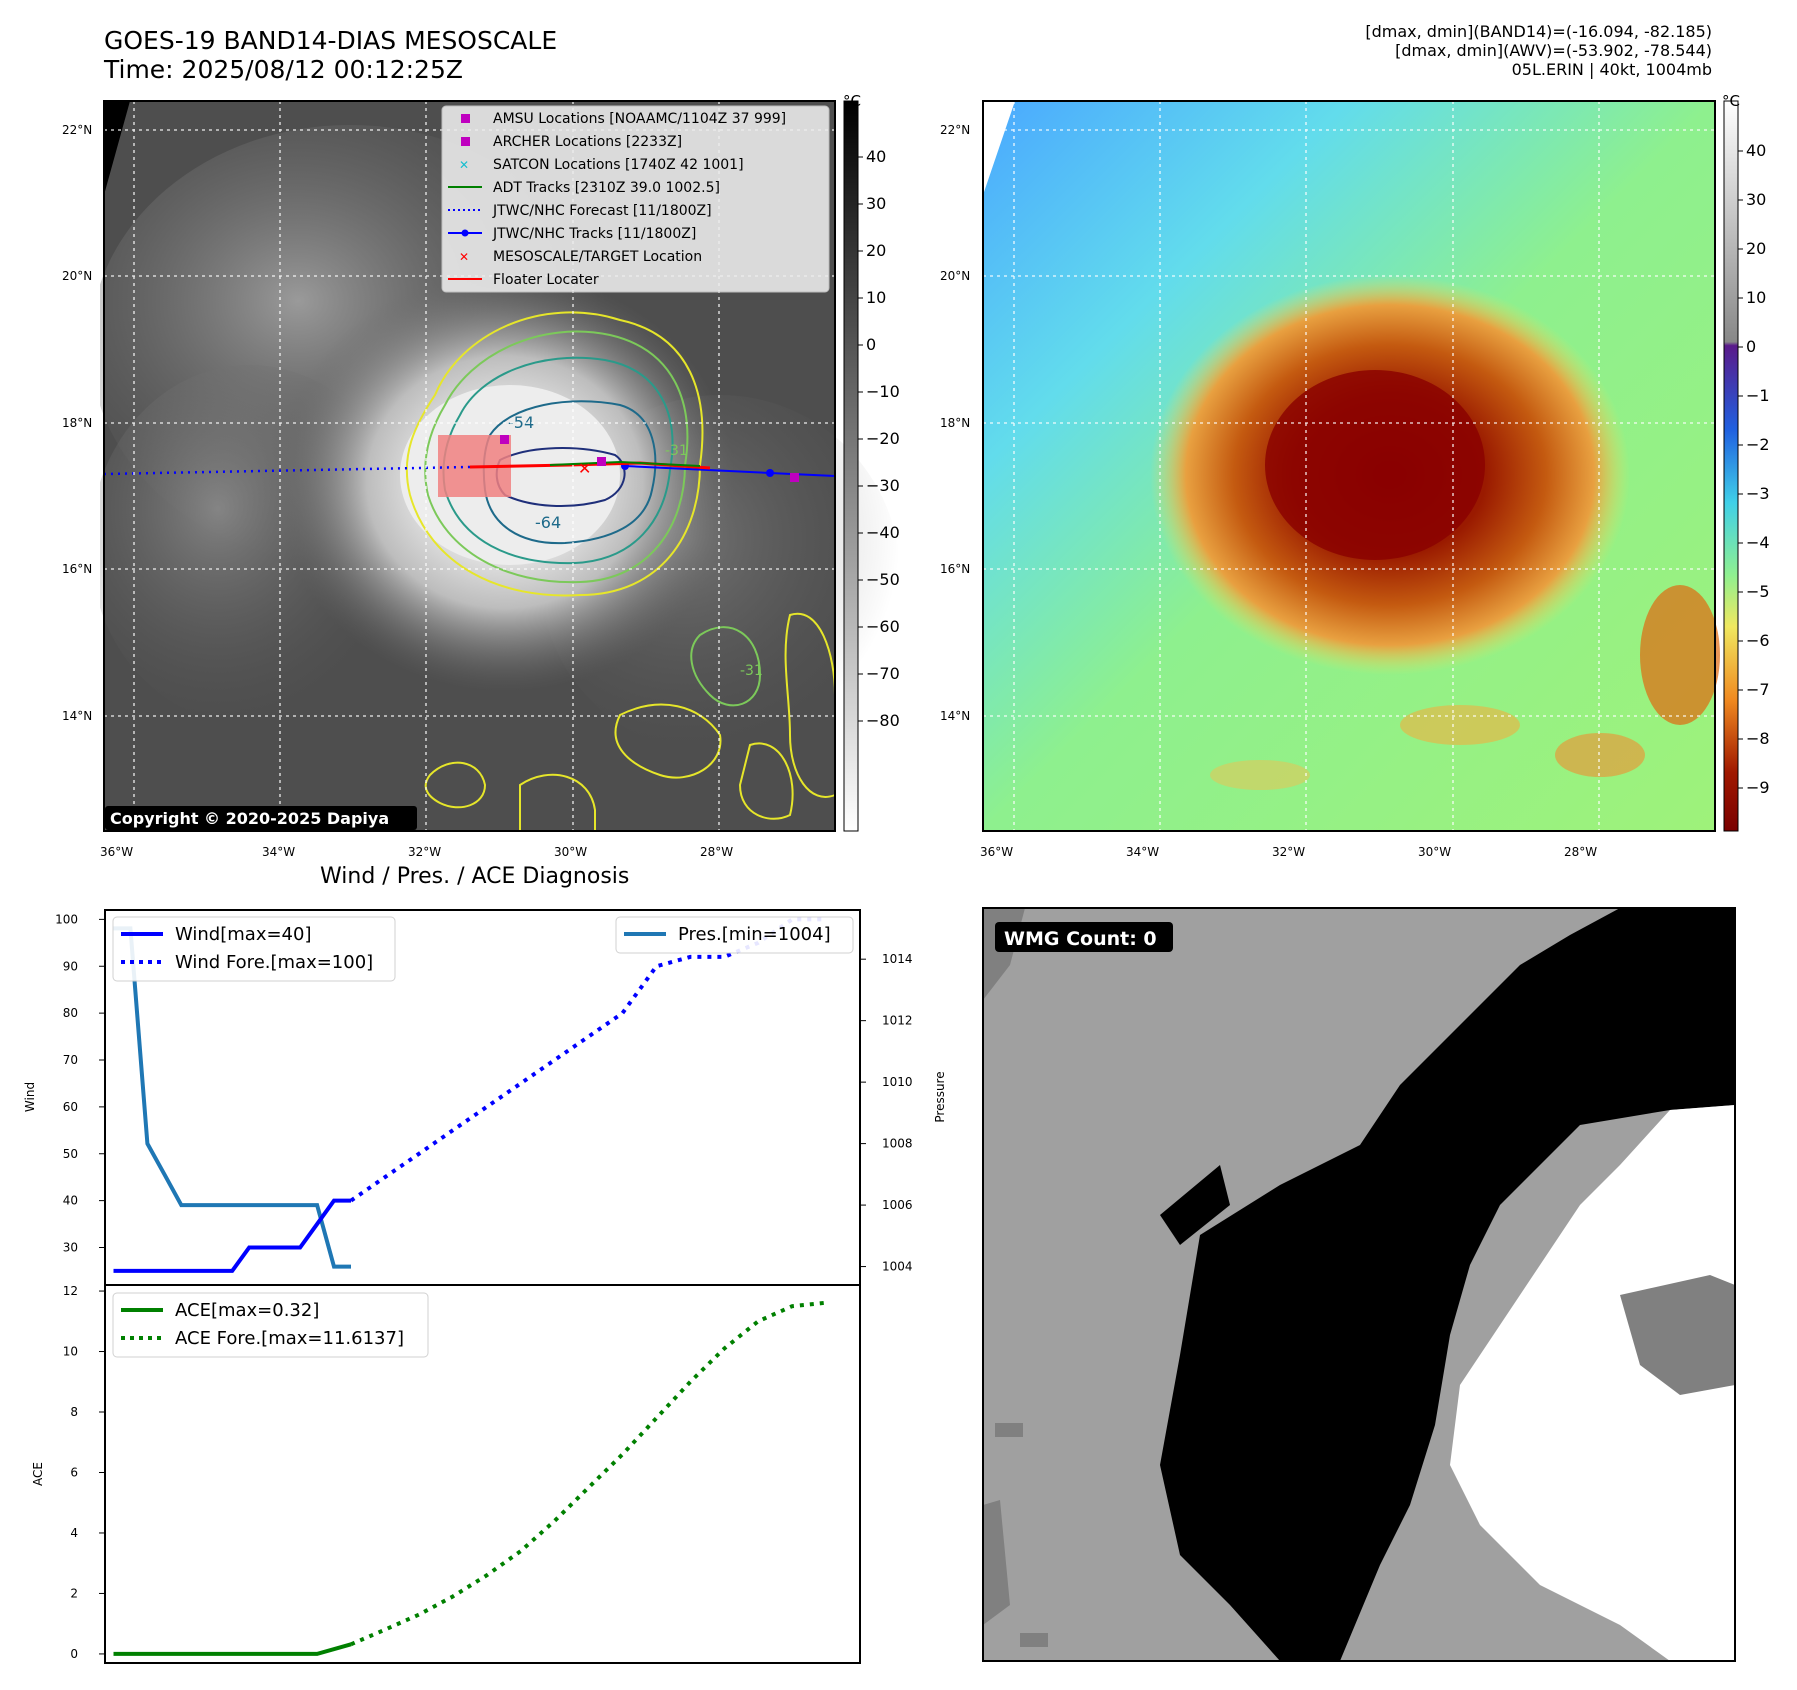  Describe the element at coordinates (883, 485) in the screenshot. I see `gray-colorbar-tick: −30` at that location.